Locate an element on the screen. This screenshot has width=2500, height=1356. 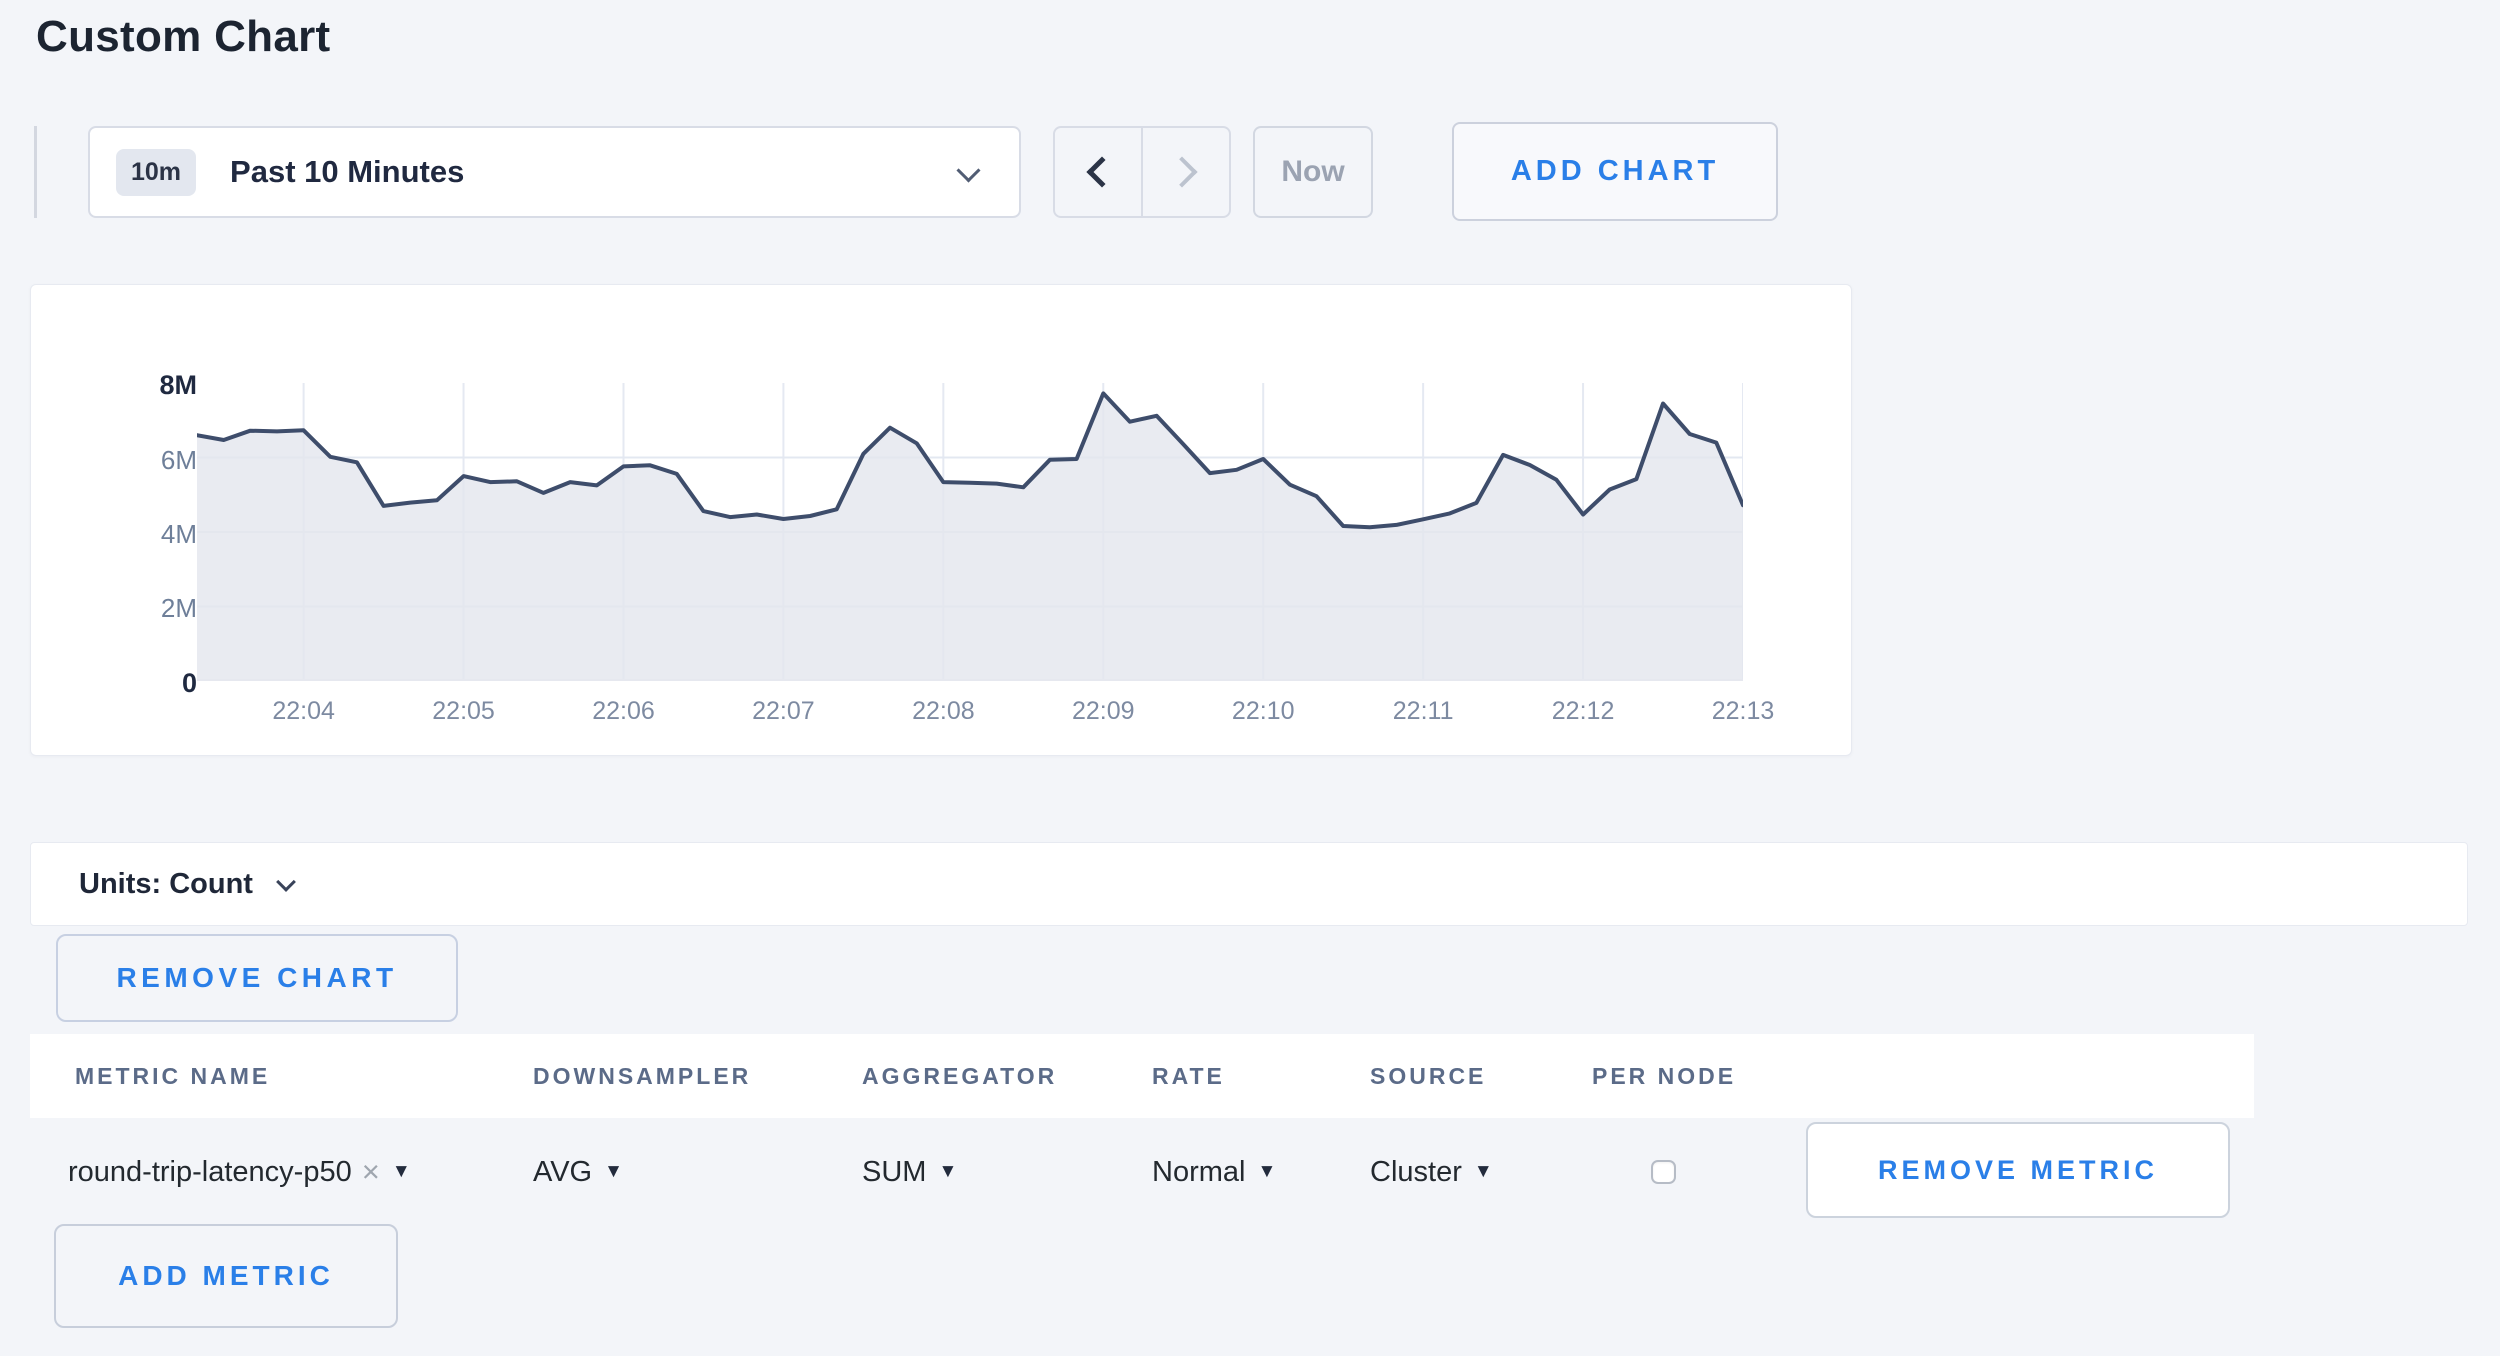
page-title: Custom Chart is located at coordinates (183, 36).